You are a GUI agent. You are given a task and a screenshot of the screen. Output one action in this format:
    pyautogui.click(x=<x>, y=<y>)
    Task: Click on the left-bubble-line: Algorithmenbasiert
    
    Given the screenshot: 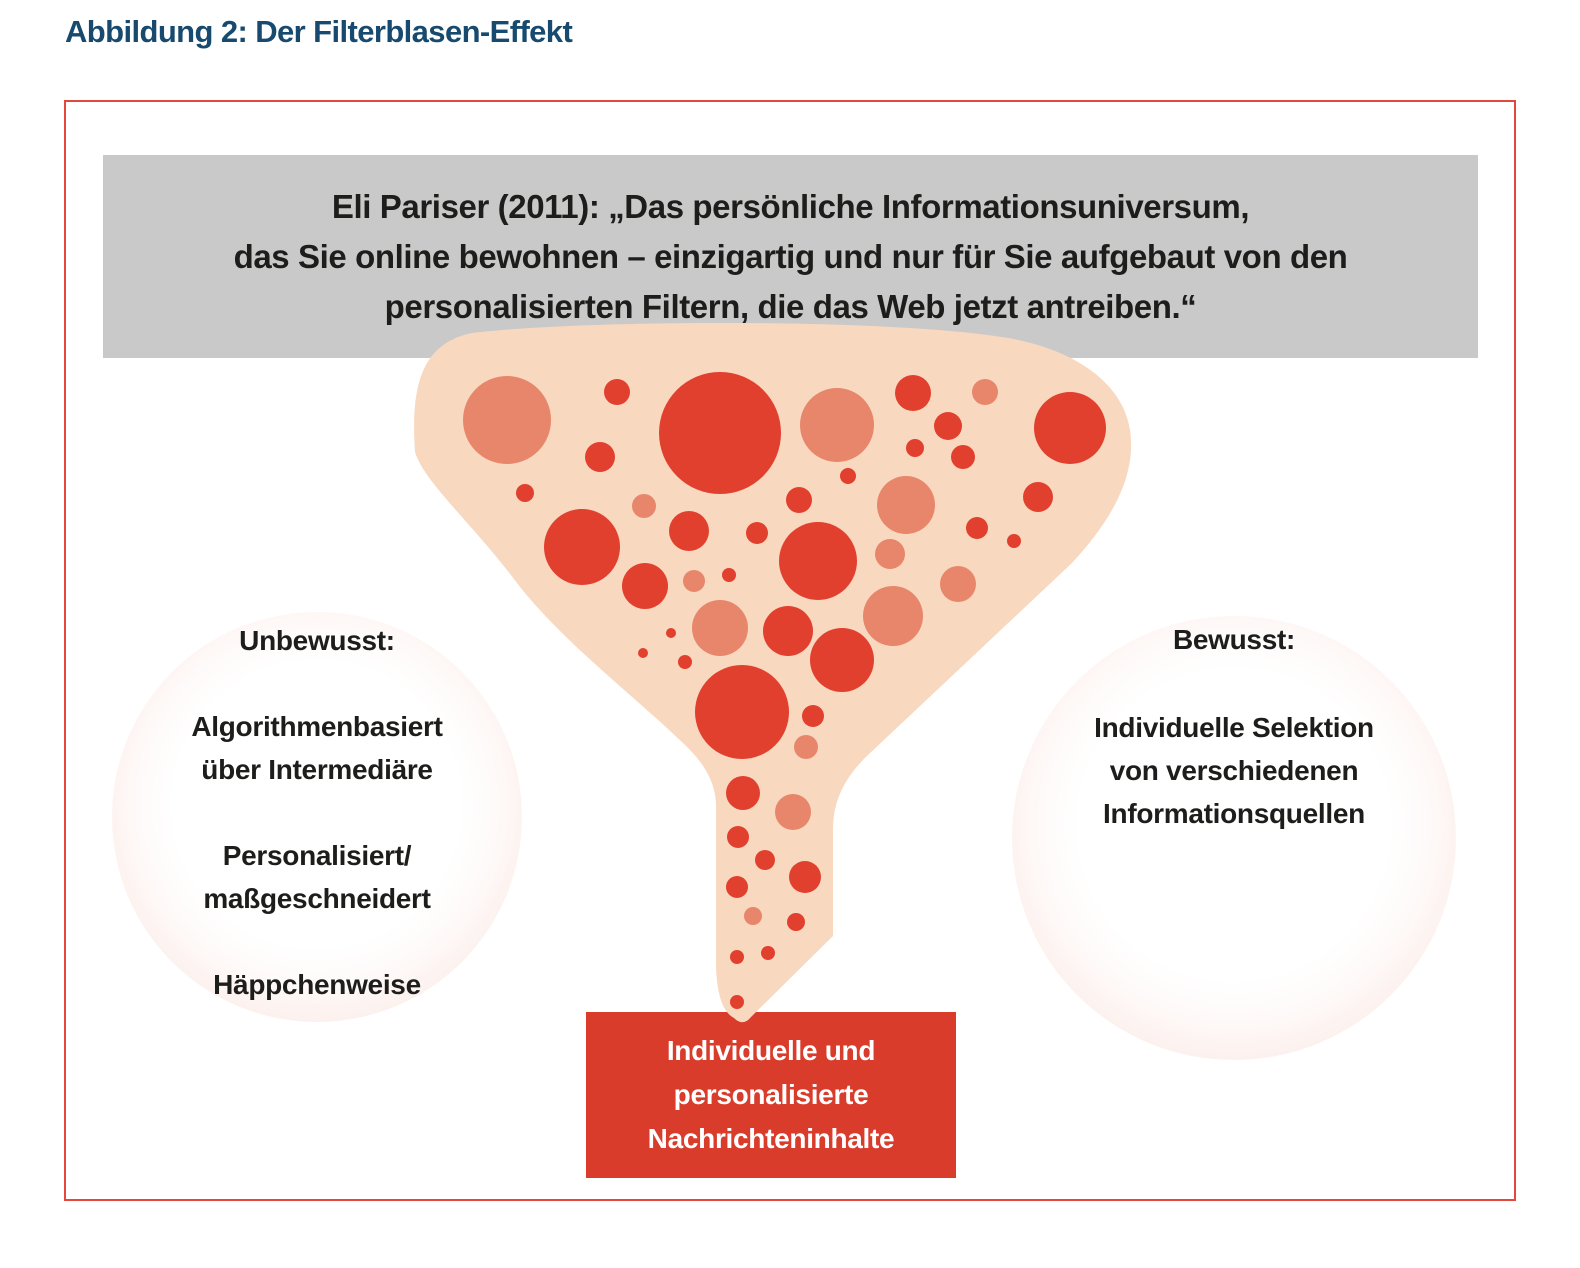 What is the action you would take?
    pyautogui.click(x=317, y=726)
    